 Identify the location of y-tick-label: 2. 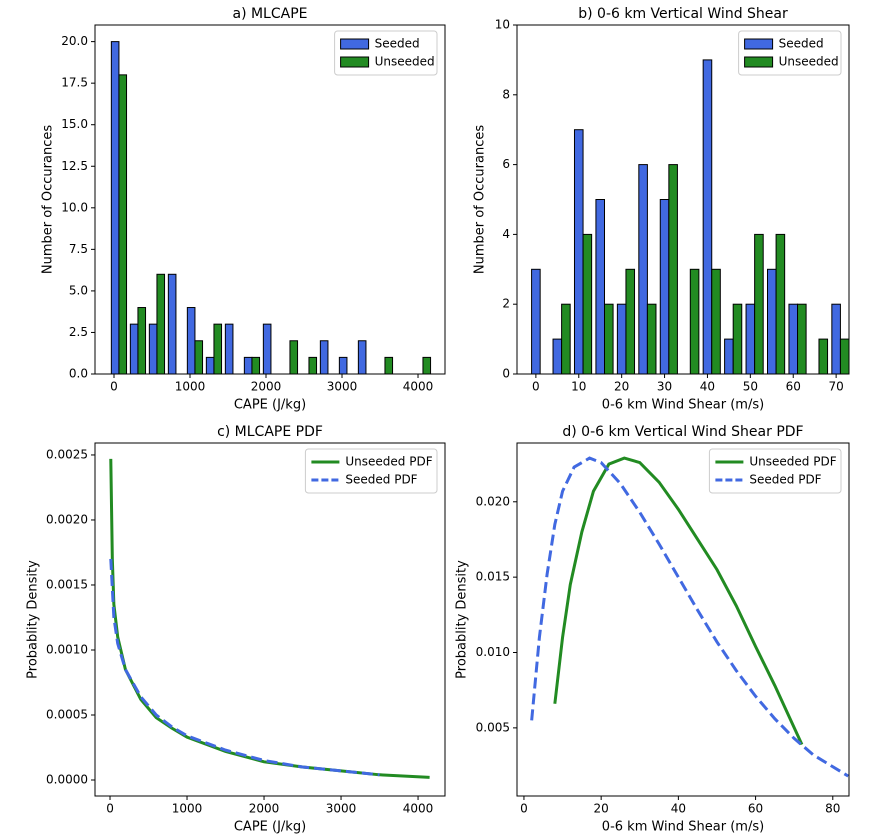
(506, 304).